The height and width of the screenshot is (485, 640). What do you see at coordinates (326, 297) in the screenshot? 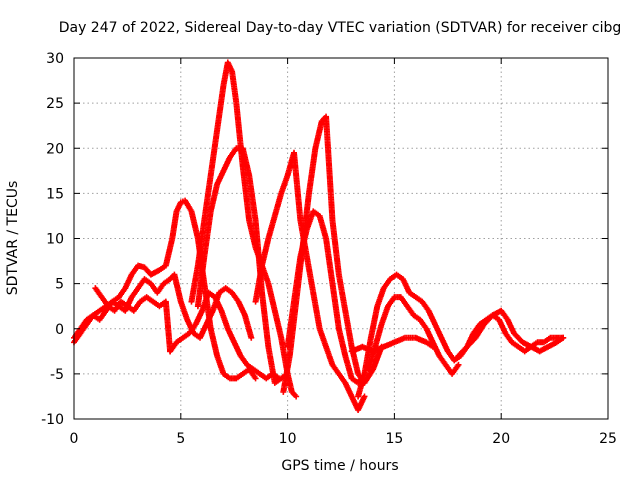
I see `series-sat-f` at bounding box center [326, 297].